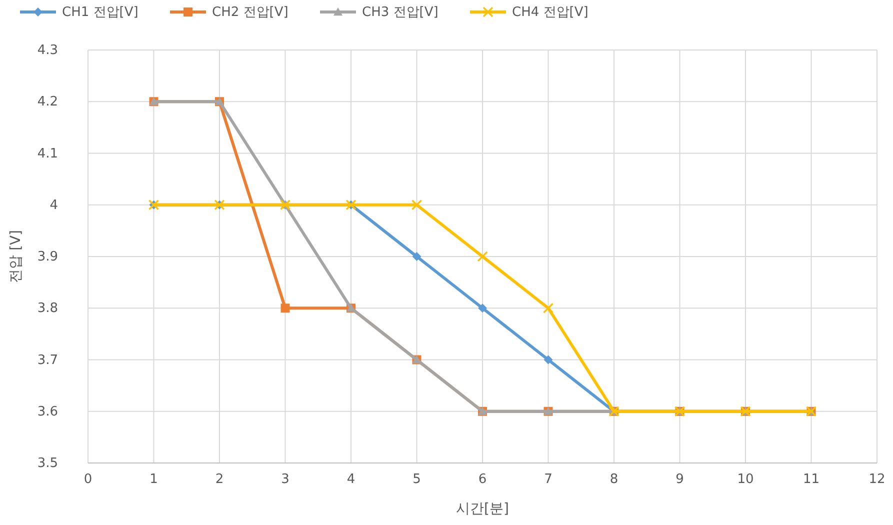 The image size is (893, 525). I want to click on y-tick-label: 4.1, so click(47, 154).